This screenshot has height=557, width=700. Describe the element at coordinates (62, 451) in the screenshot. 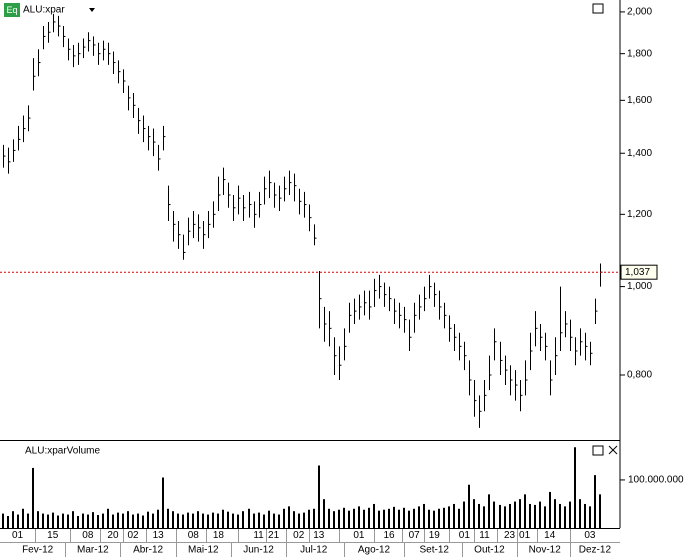

I see `volume-title: ALU:xparVolume` at that location.